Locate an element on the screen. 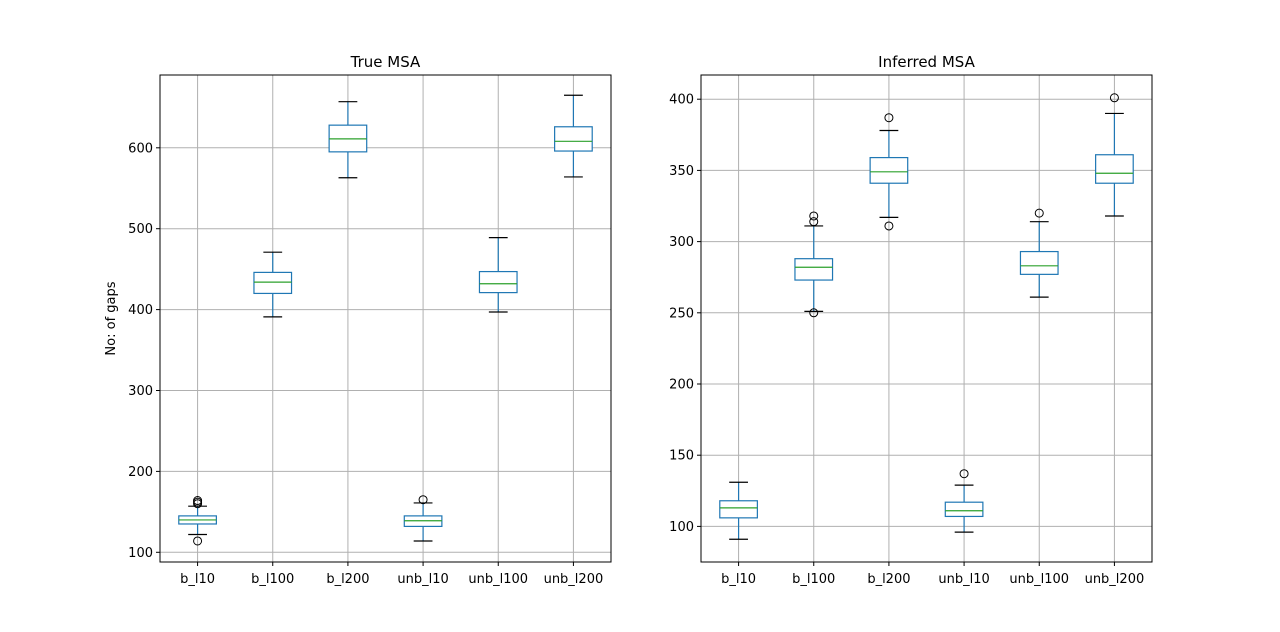  y-tick-label: 500 is located at coordinates (140, 229).